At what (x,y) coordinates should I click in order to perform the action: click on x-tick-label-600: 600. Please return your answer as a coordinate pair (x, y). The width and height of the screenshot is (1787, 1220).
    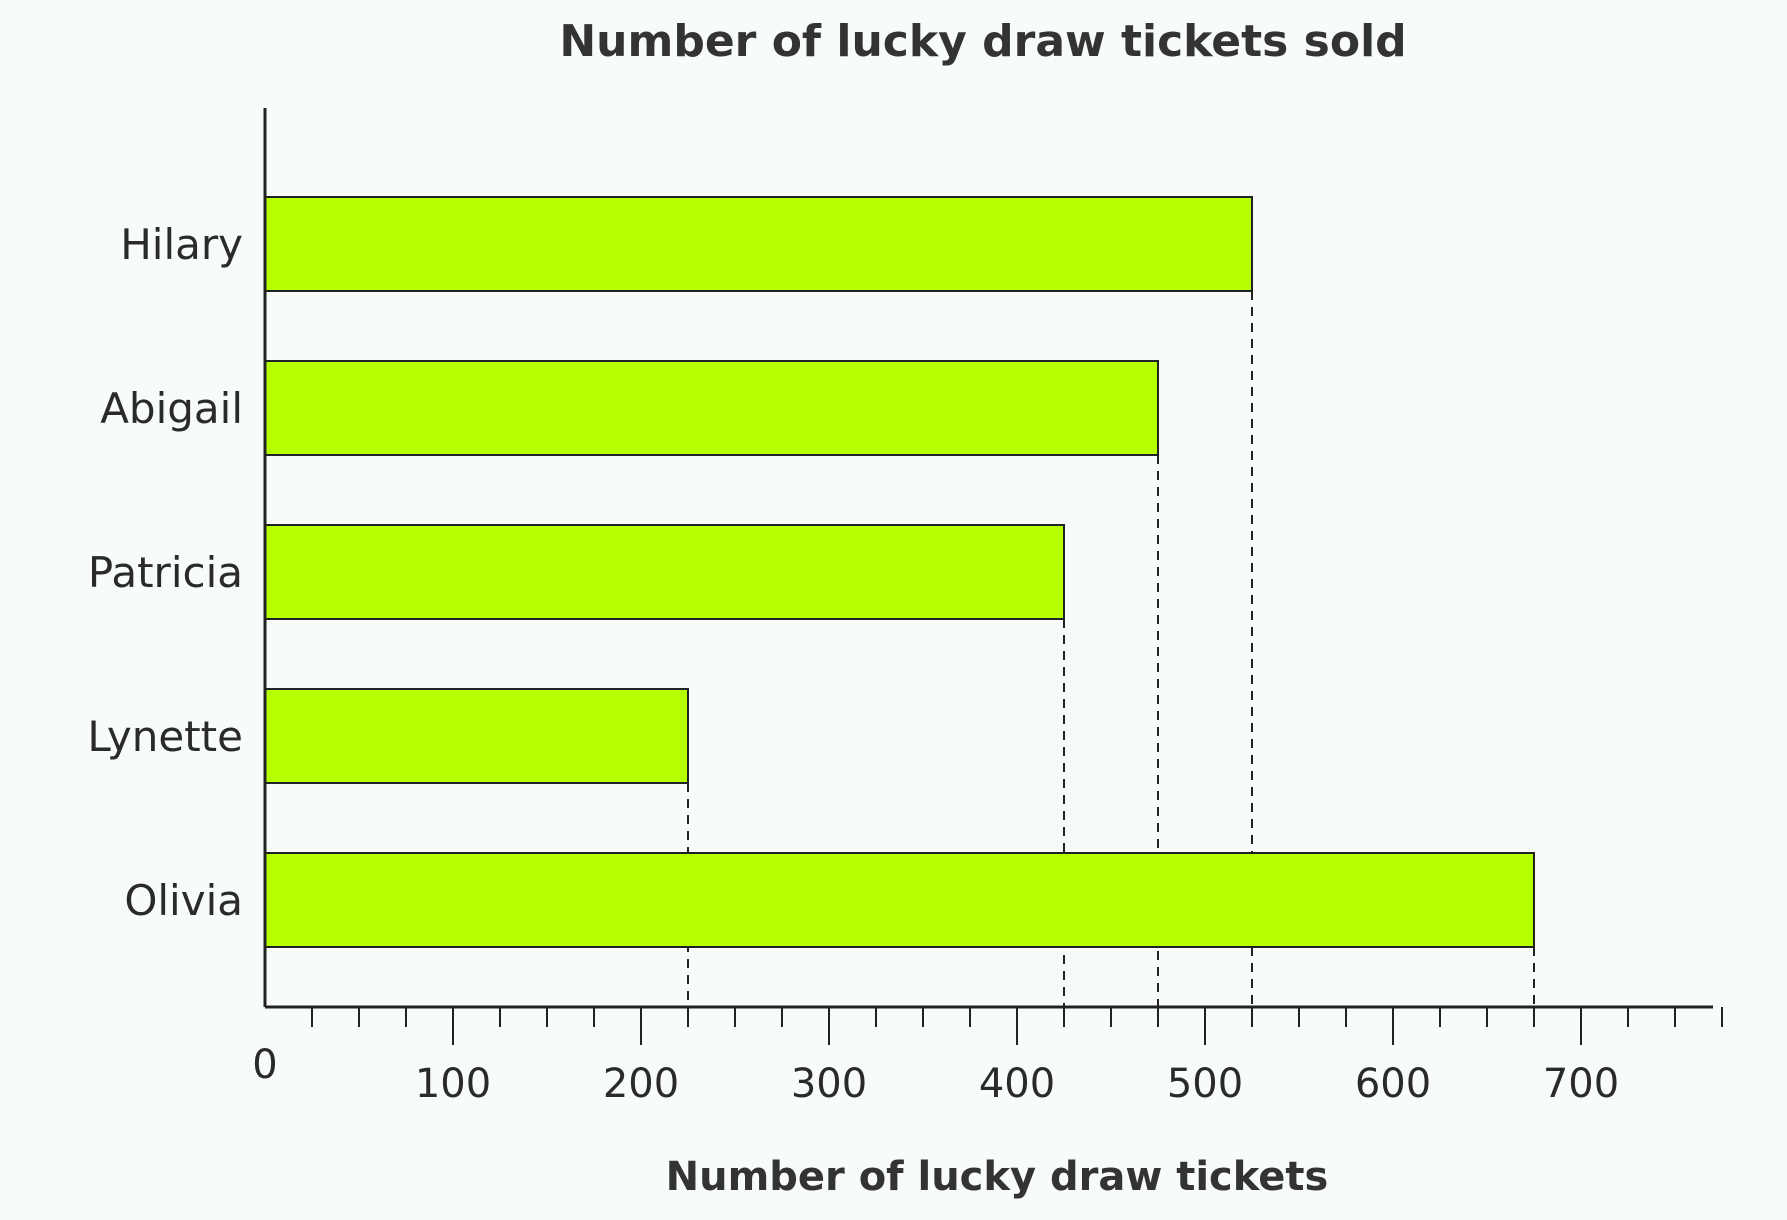
    Looking at the image, I should click on (1393, 1084).